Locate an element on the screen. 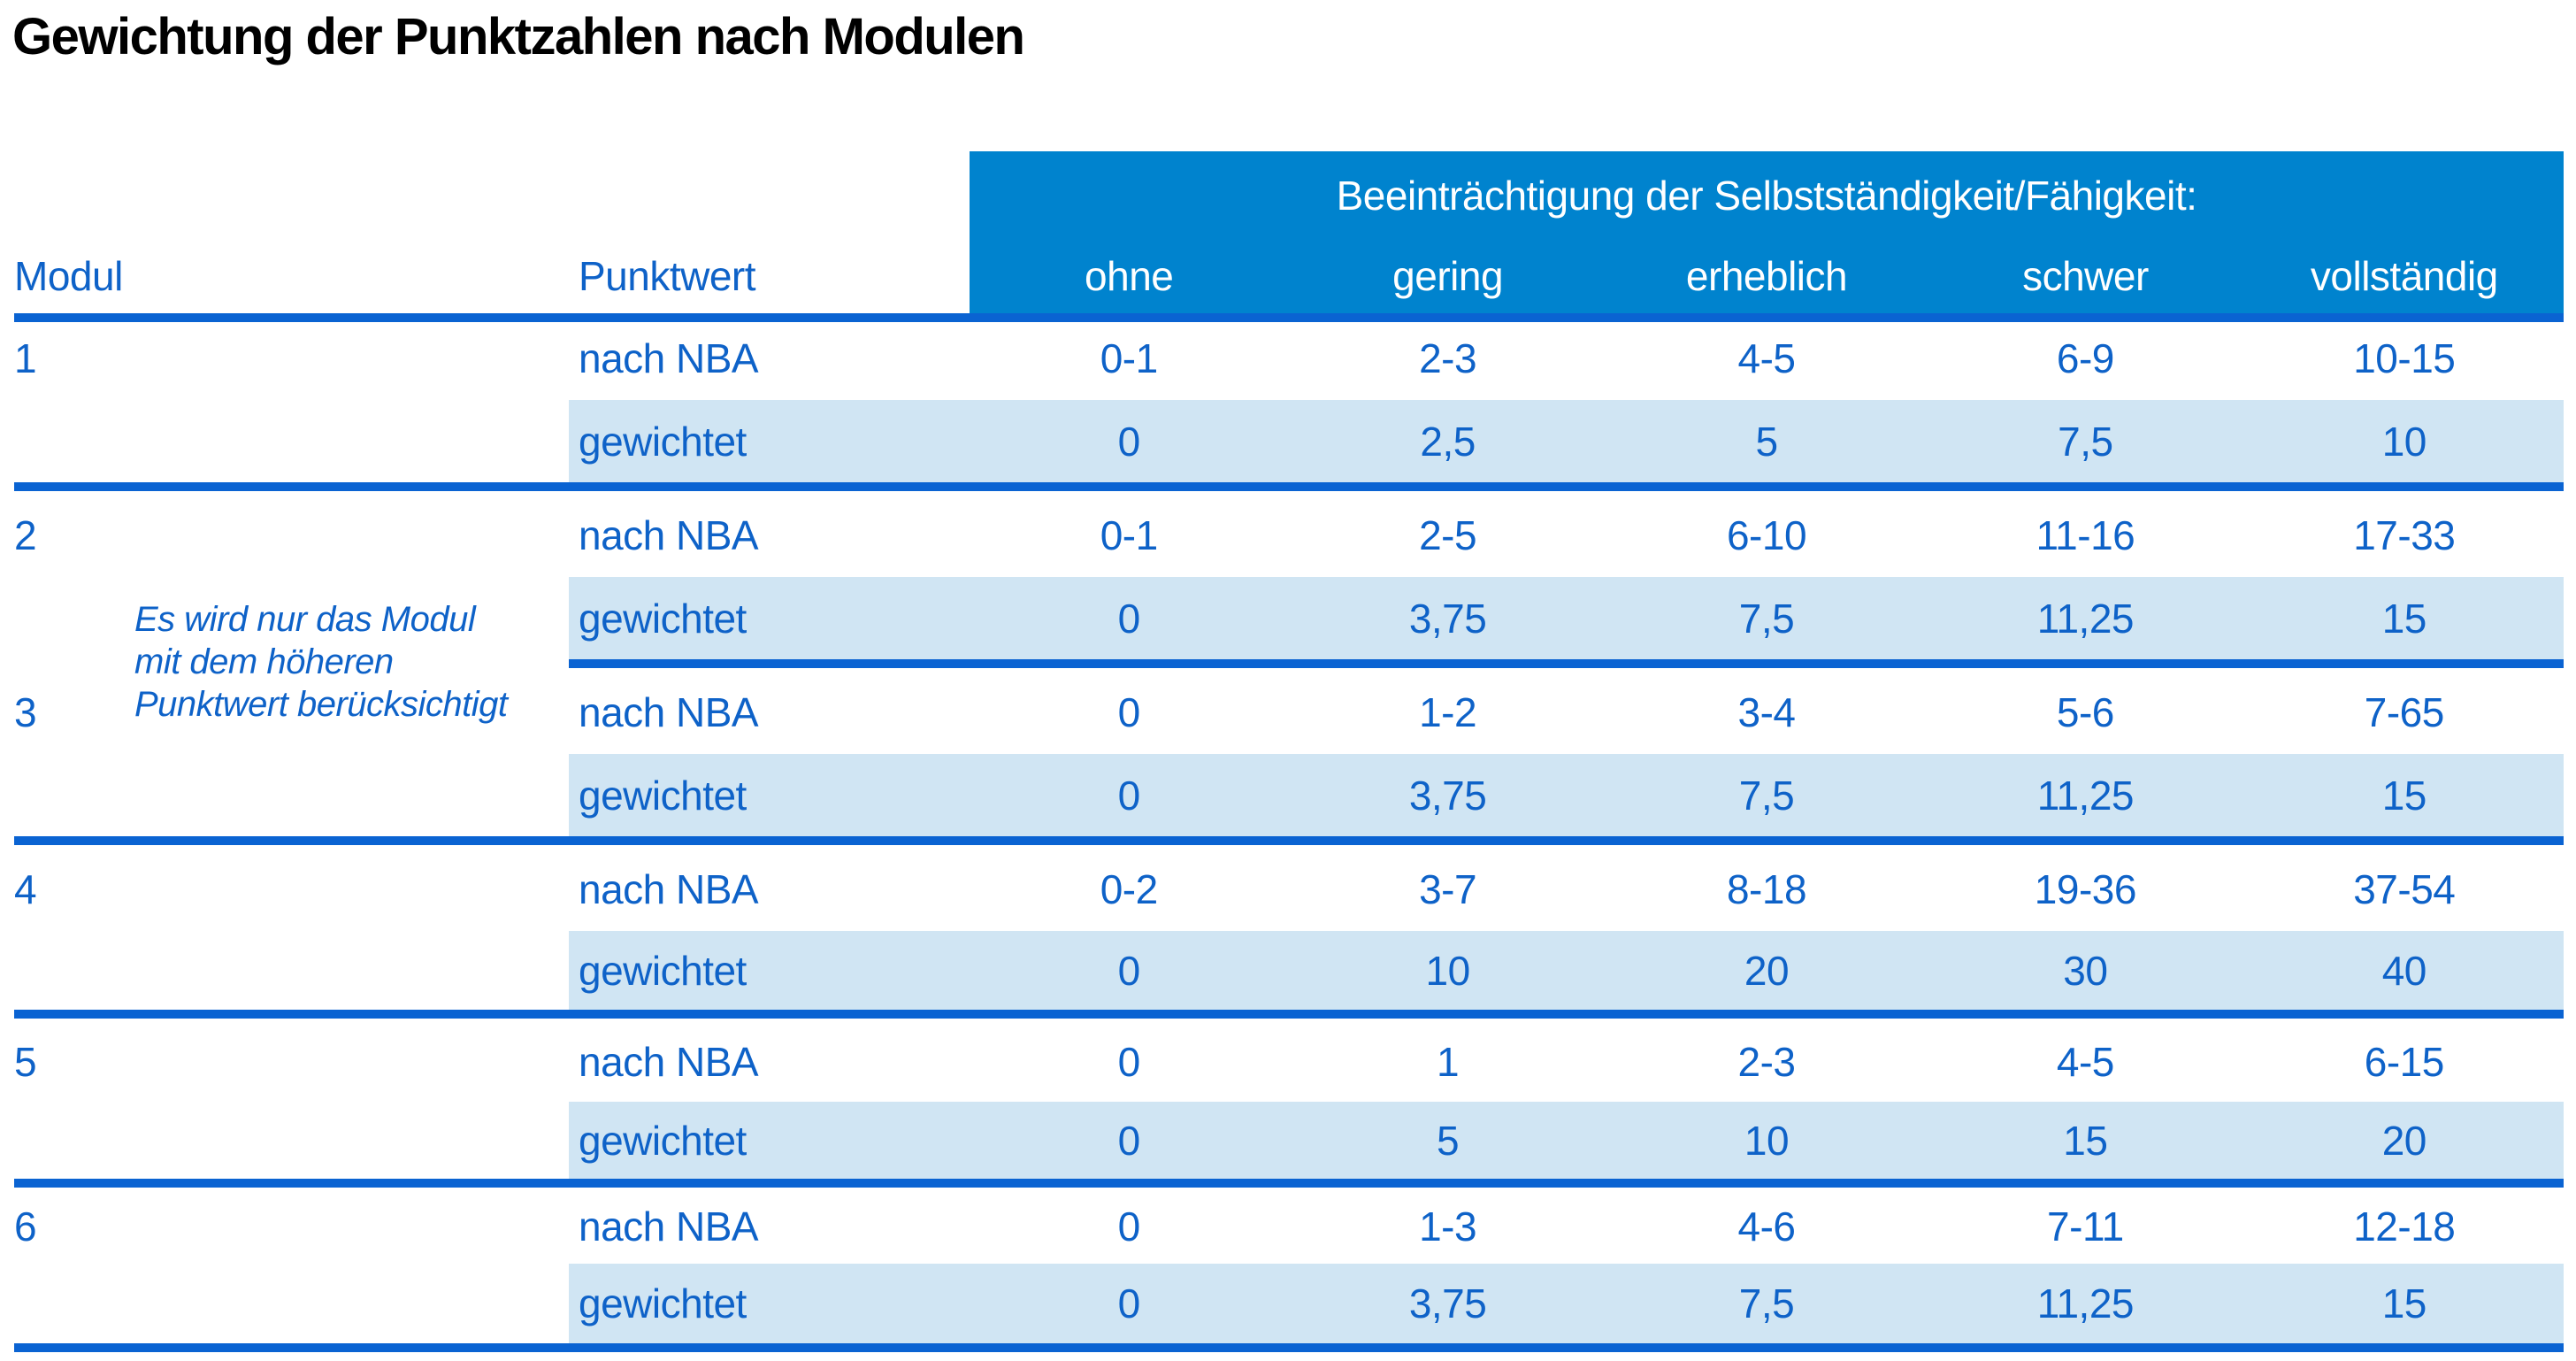  module-5-weighted-row: gewichtet 0 5 10 15 20 is located at coordinates (1288, 1140).